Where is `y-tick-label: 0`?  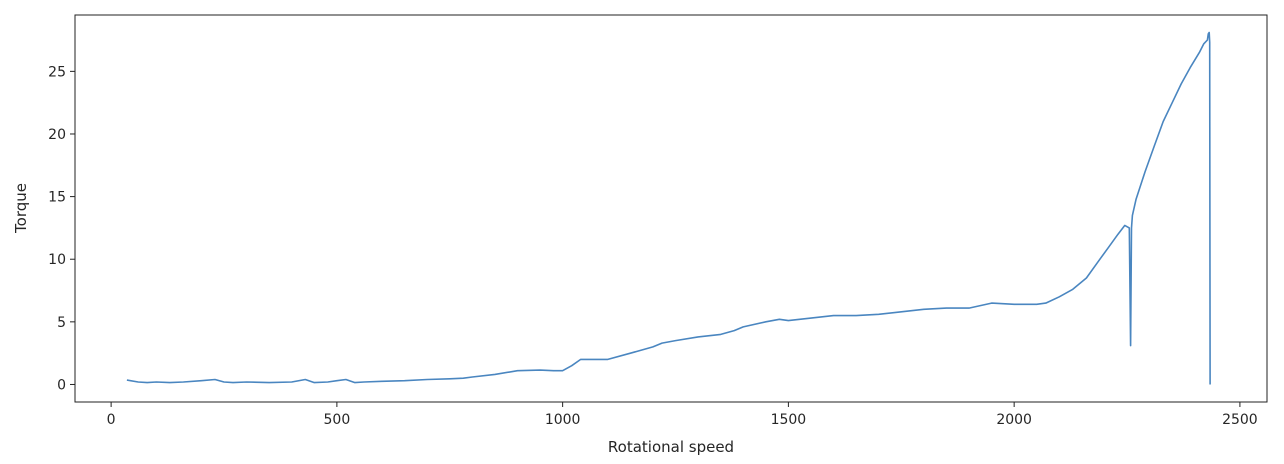 y-tick-label: 0 is located at coordinates (61, 385).